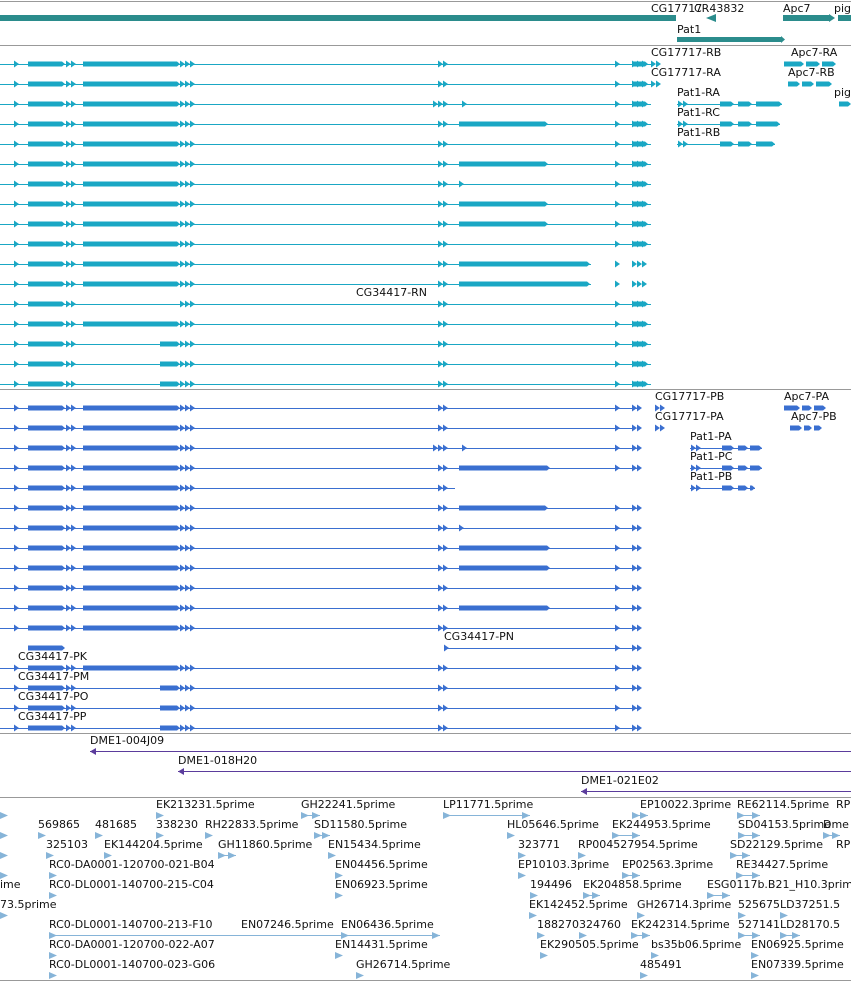 This screenshot has height=981, width=851. I want to click on est-label: EN06923.5prime, so click(381, 884).